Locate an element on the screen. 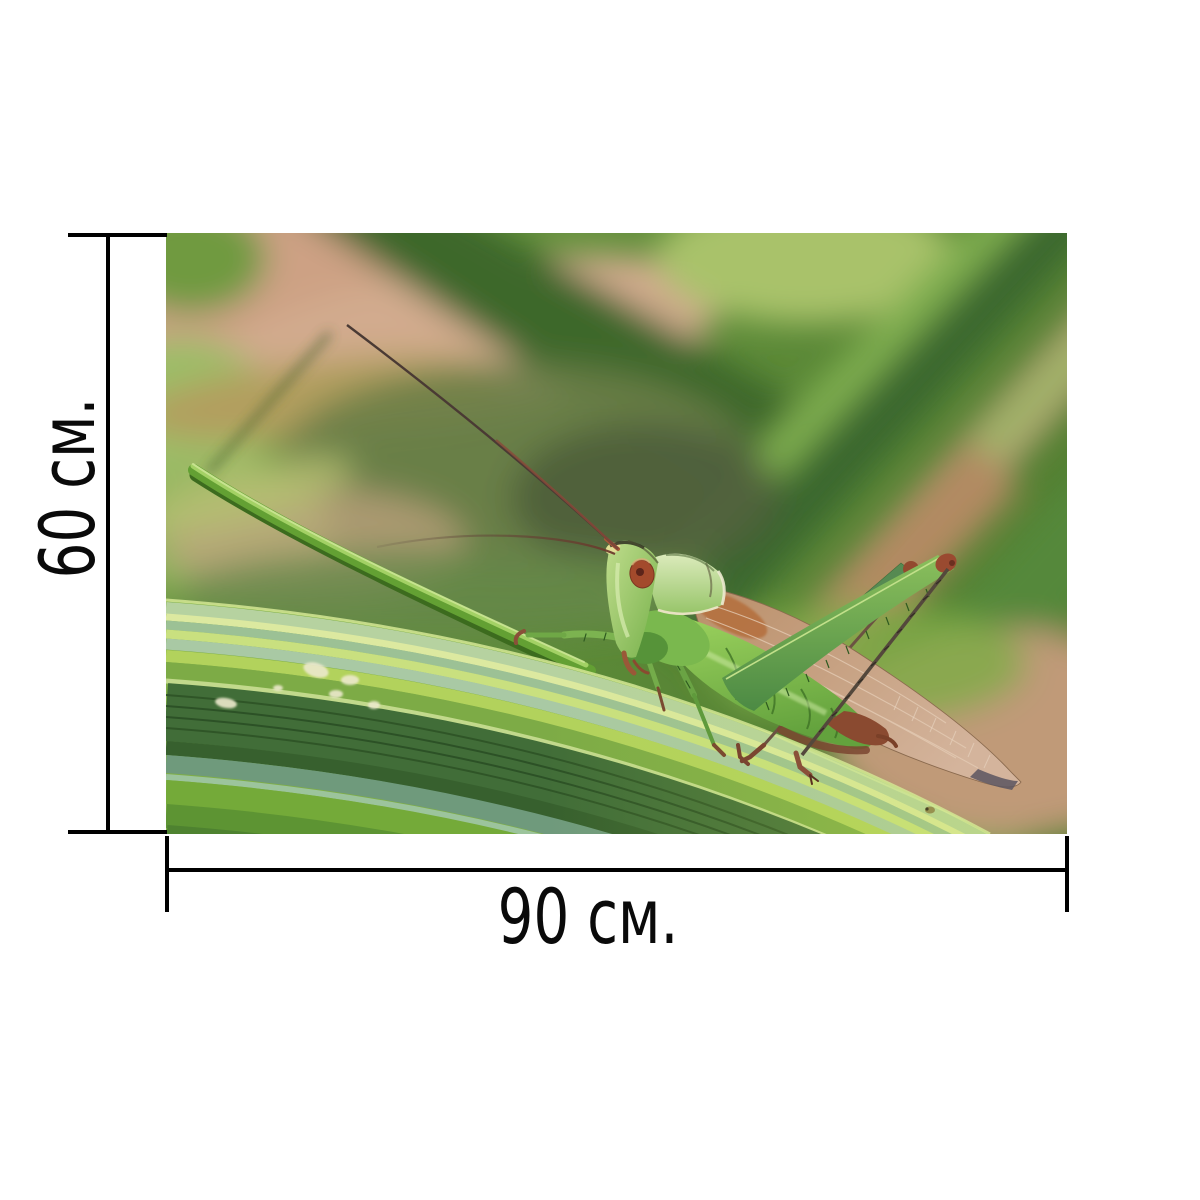  height-dimension-line is located at coordinates (108, 534).